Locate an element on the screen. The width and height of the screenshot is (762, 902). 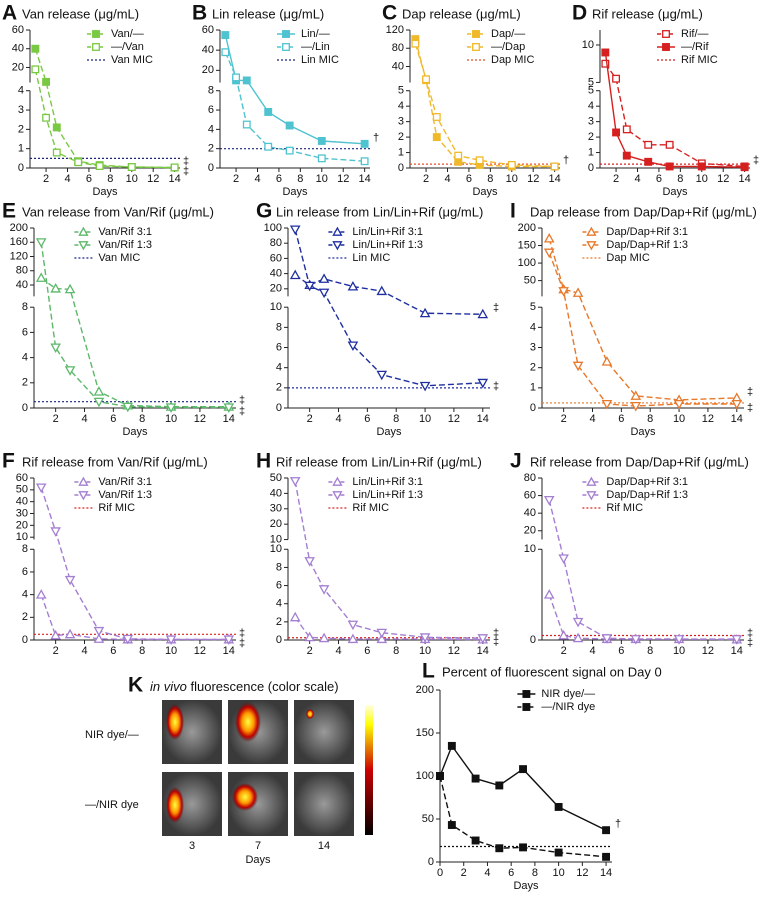
y-tick-label: 3 is located at coordinates (401, 122).